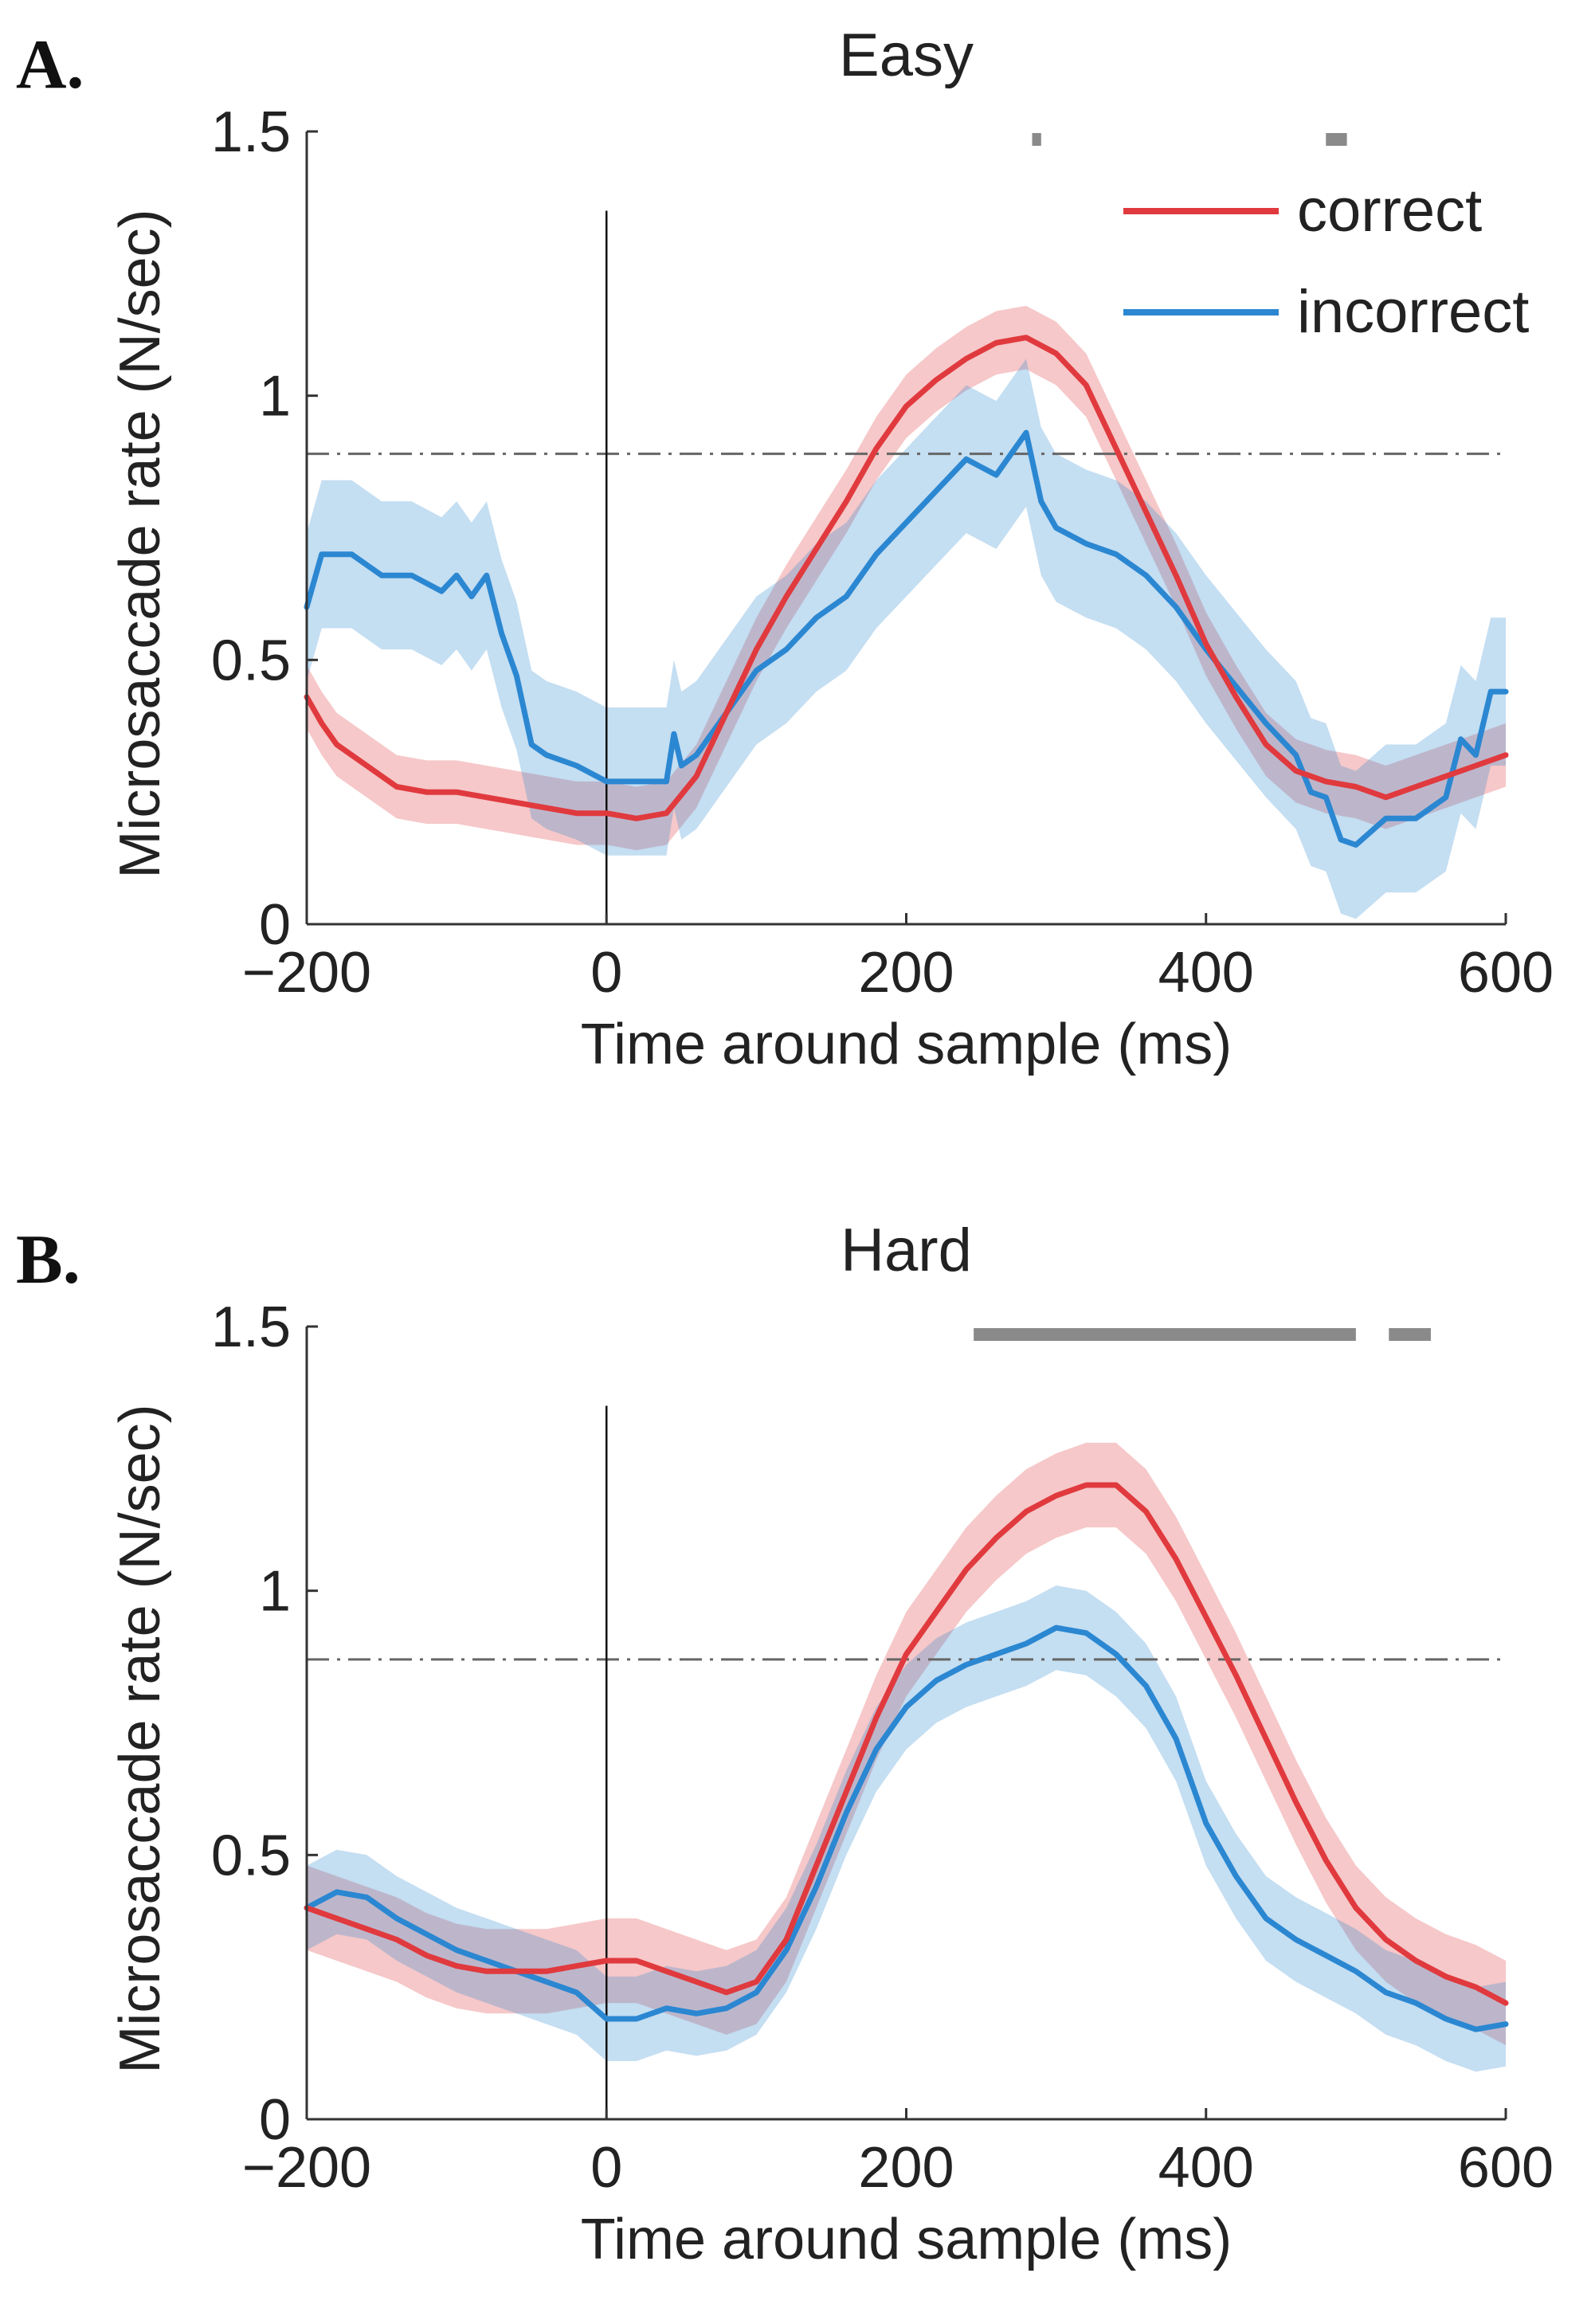 Image resolution: width=1595 pixels, height=2324 pixels. What do you see at coordinates (50, 65) in the screenshot?
I see `panel-letter: A.` at bounding box center [50, 65].